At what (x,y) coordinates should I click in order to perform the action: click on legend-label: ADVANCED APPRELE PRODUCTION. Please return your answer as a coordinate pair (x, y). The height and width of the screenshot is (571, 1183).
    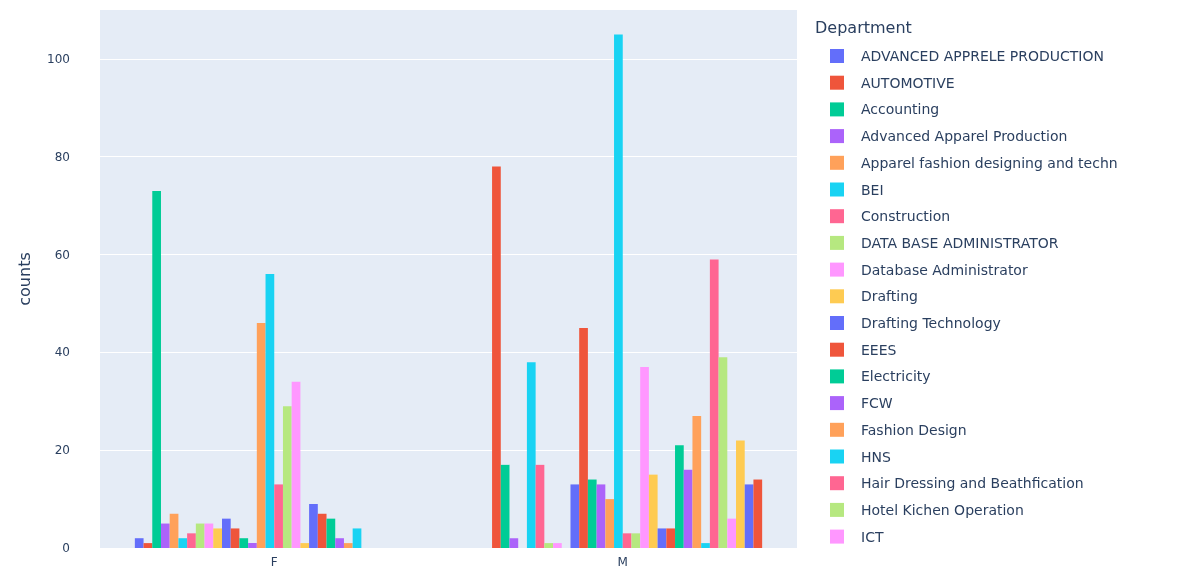
    Looking at the image, I should click on (982, 56).